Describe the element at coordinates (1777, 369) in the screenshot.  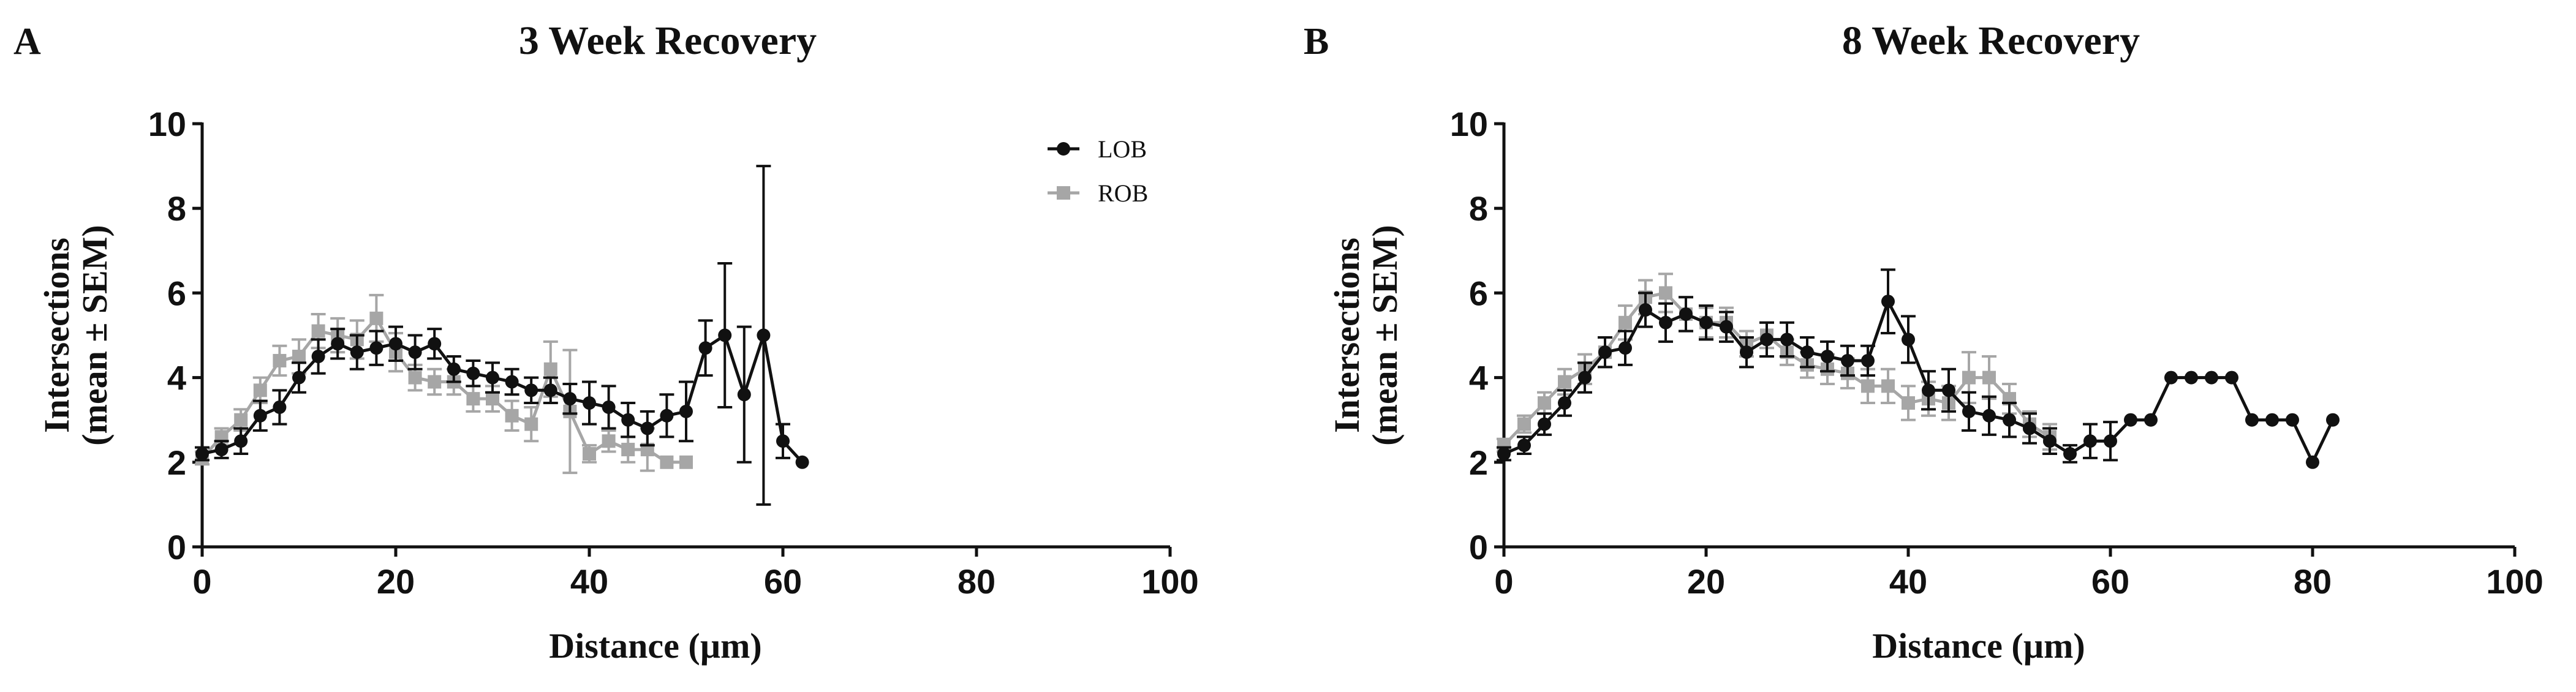
I see `series-line-rob` at that location.